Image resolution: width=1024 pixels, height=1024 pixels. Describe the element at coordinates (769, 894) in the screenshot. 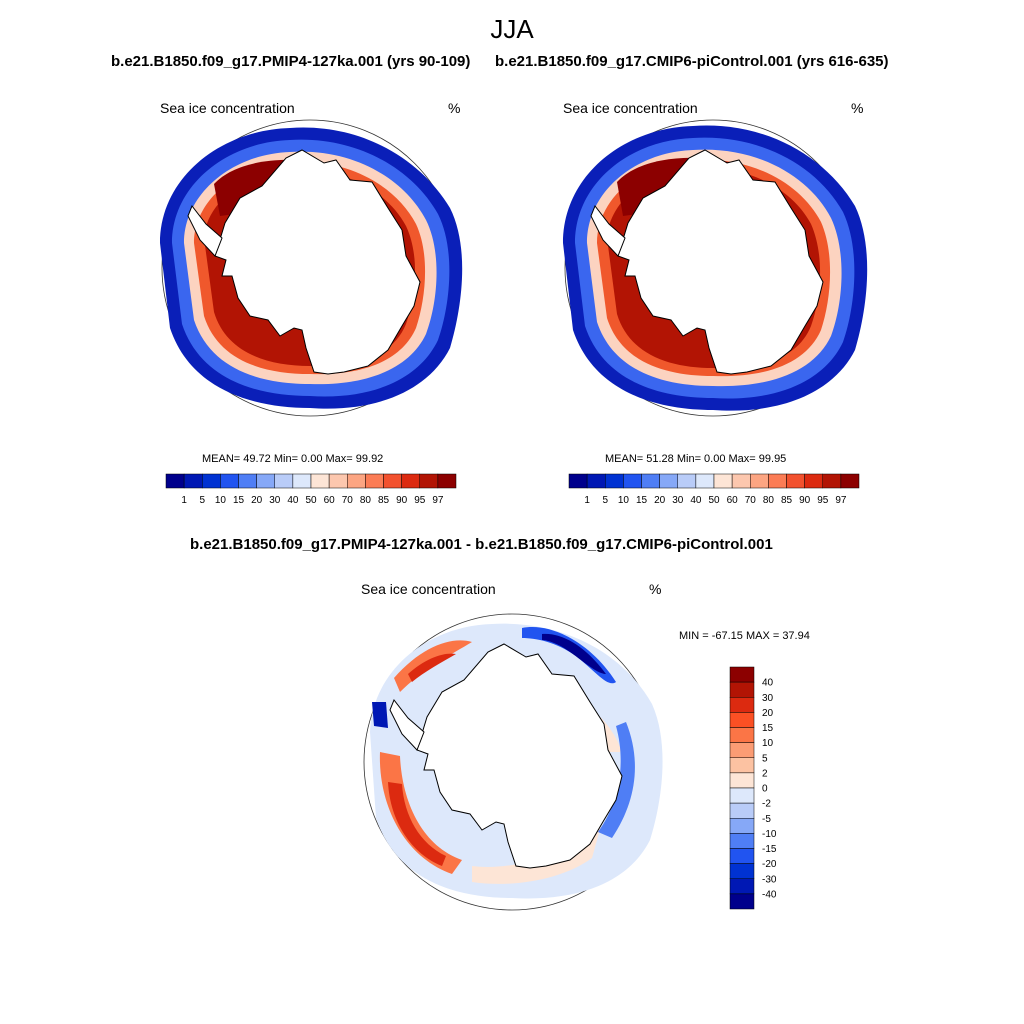

I see `colorbar-tick-label: -40` at that location.